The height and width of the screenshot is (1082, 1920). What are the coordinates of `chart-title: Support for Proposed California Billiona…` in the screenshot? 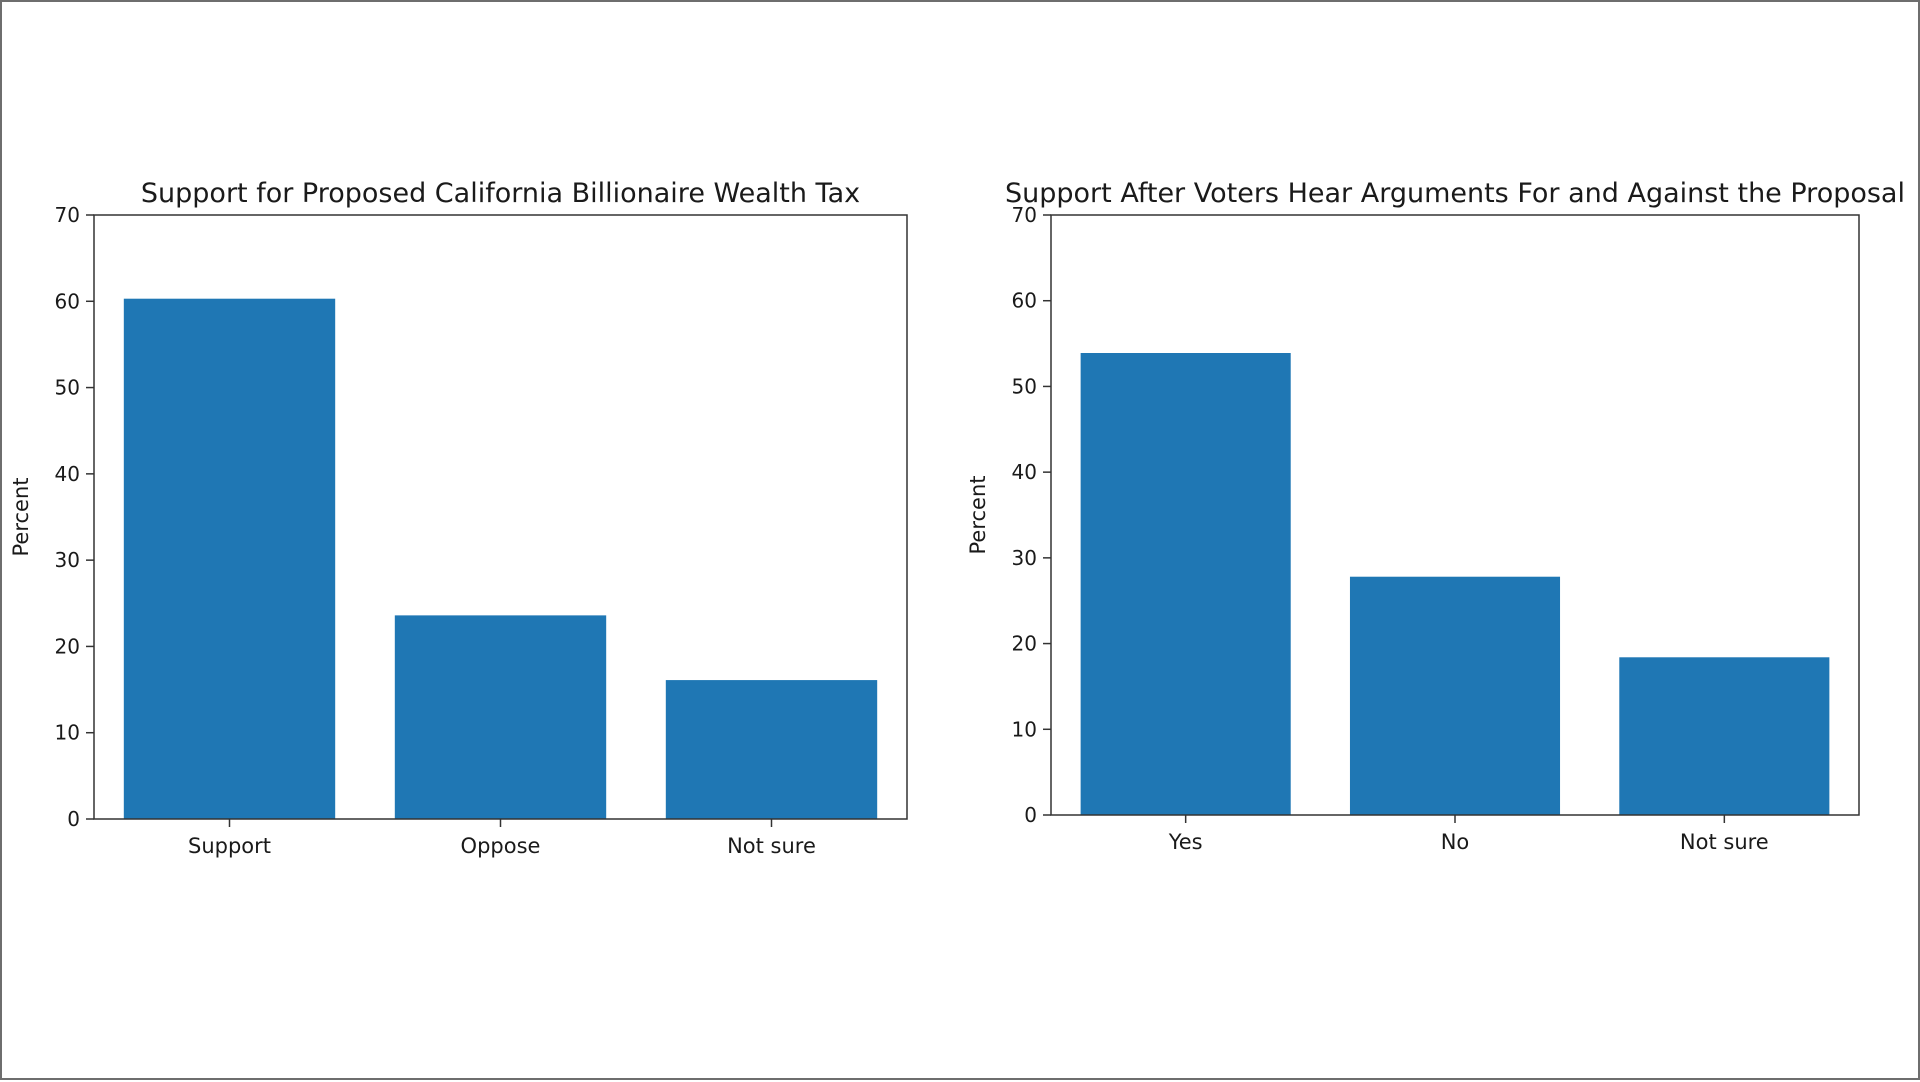 It's located at (500, 193).